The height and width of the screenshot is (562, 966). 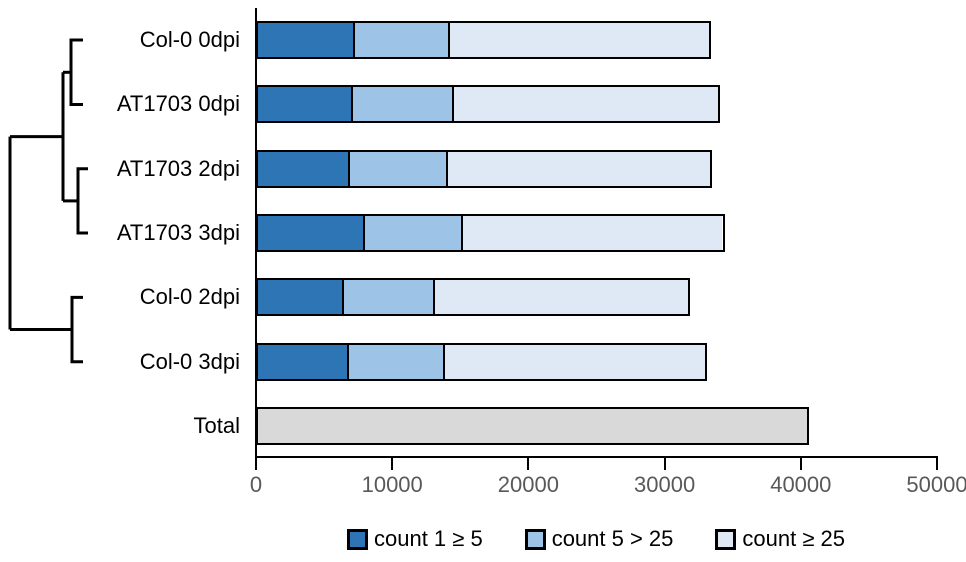 What do you see at coordinates (178, 168) in the screenshot?
I see `row-label-at1703-2dpi: AT1703 2dpi` at bounding box center [178, 168].